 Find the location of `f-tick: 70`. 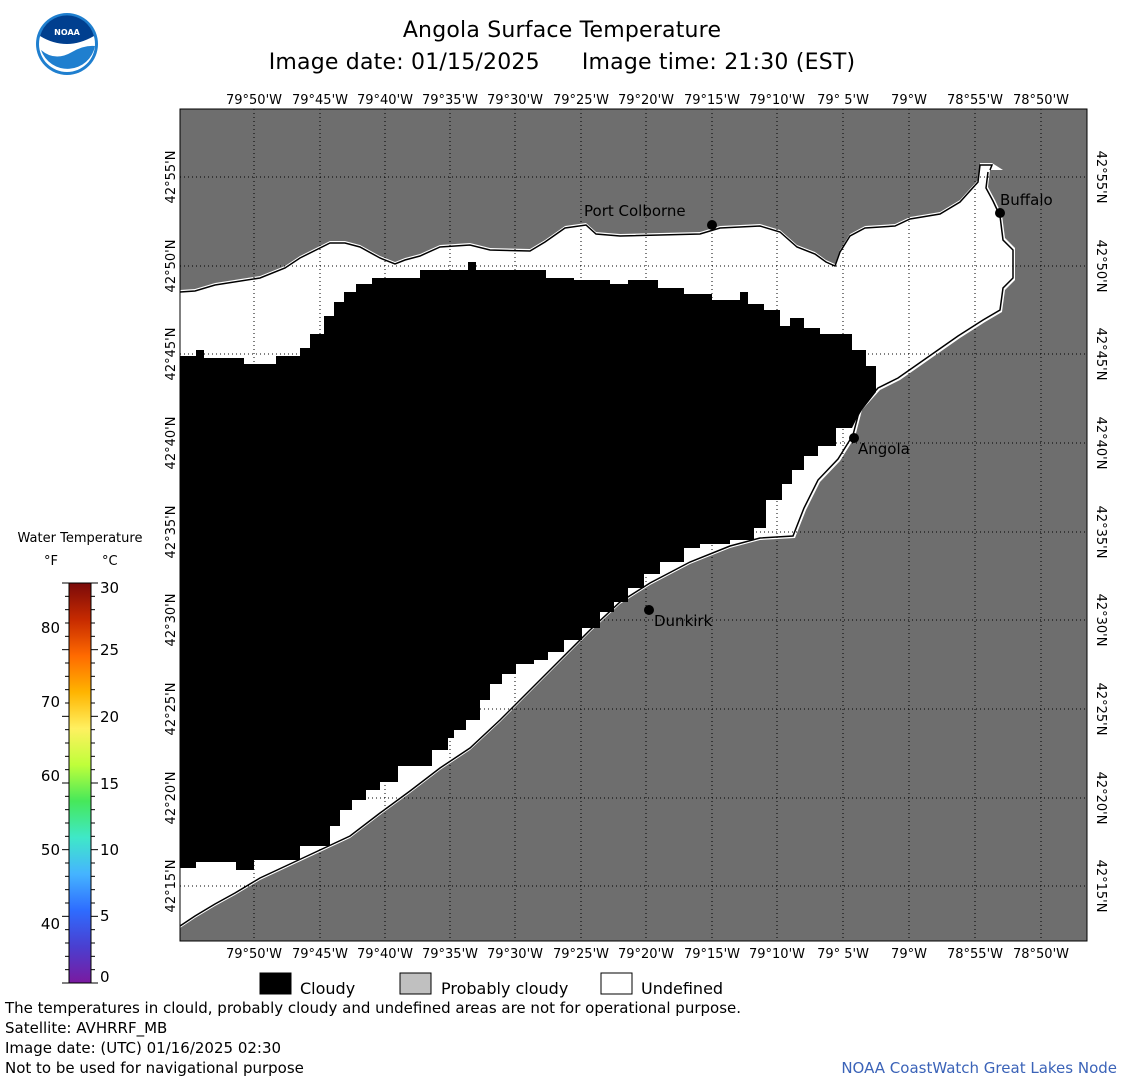

f-tick: 70 is located at coordinates (50, 702).